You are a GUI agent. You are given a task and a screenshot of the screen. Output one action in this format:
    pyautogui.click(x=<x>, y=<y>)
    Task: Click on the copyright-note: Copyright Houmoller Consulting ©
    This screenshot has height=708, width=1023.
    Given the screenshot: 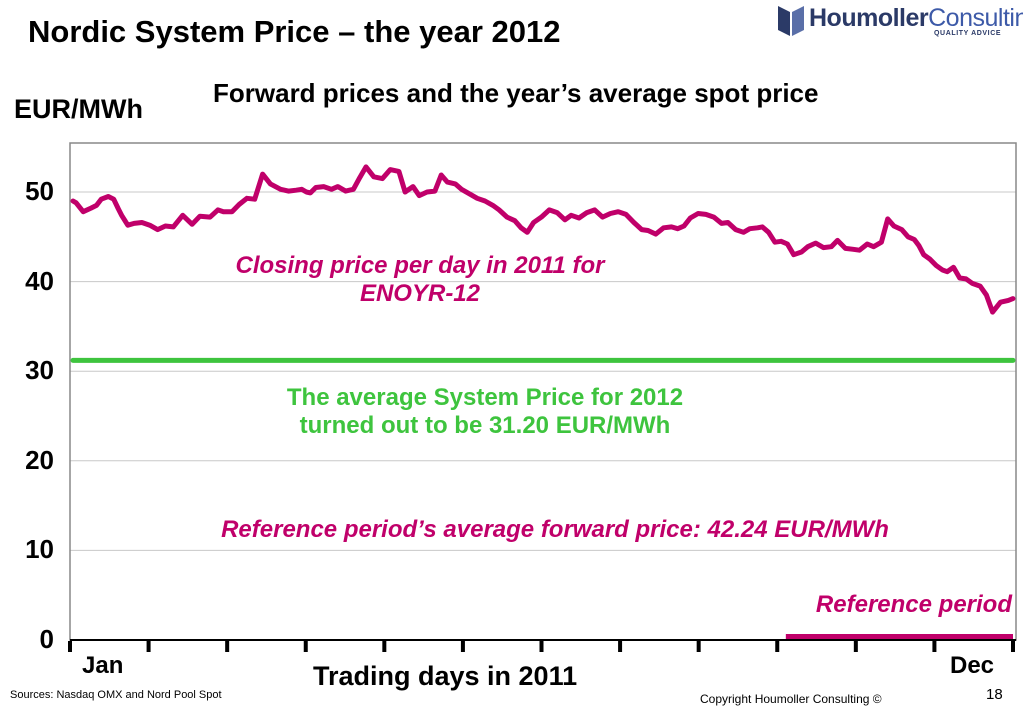 What is the action you would take?
    pyautogui.click(x=791, y=699)
    